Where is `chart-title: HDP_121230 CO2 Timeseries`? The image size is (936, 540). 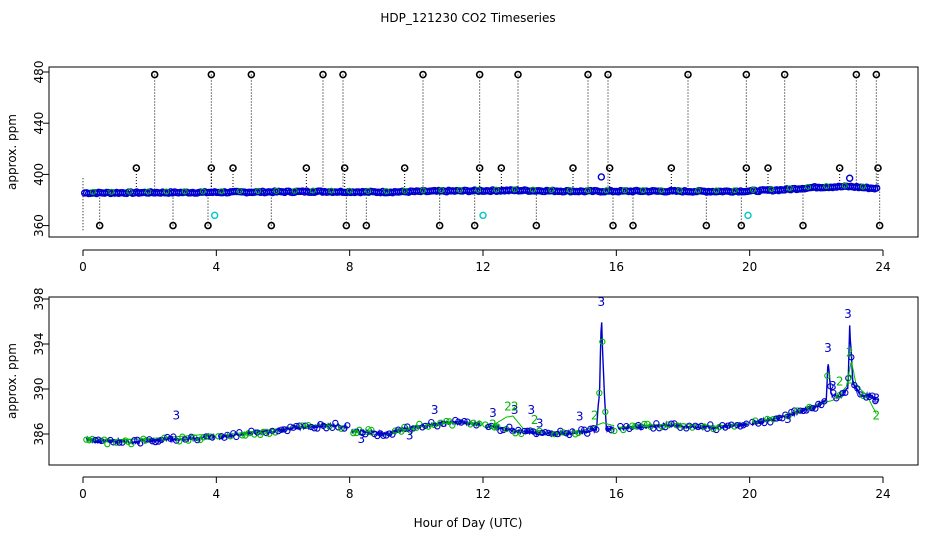
chart-title: HDP_121230 CO2 Timeseries is located at coordinates (467, 18).